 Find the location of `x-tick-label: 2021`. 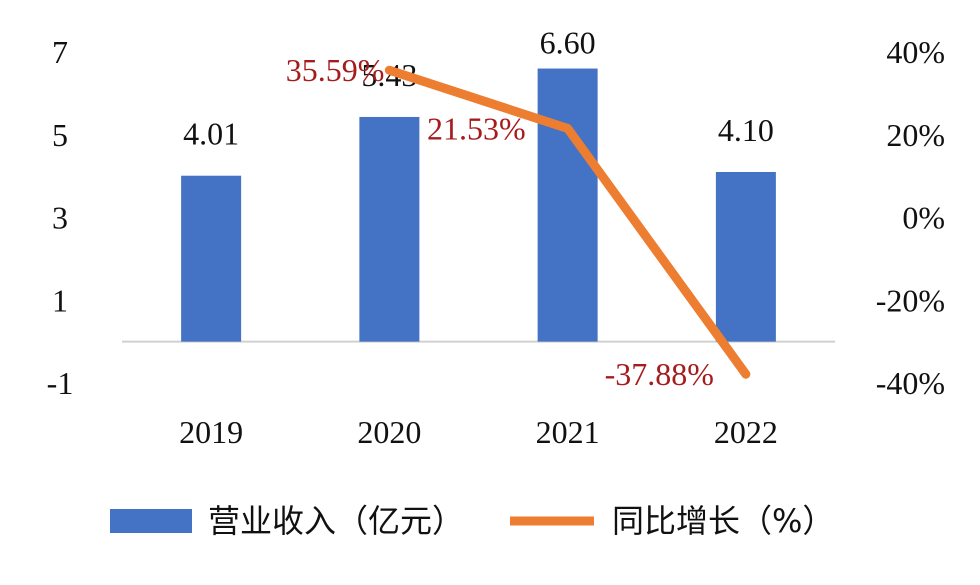

x-tick-label: 2021 is located at coordinates (568, 432).